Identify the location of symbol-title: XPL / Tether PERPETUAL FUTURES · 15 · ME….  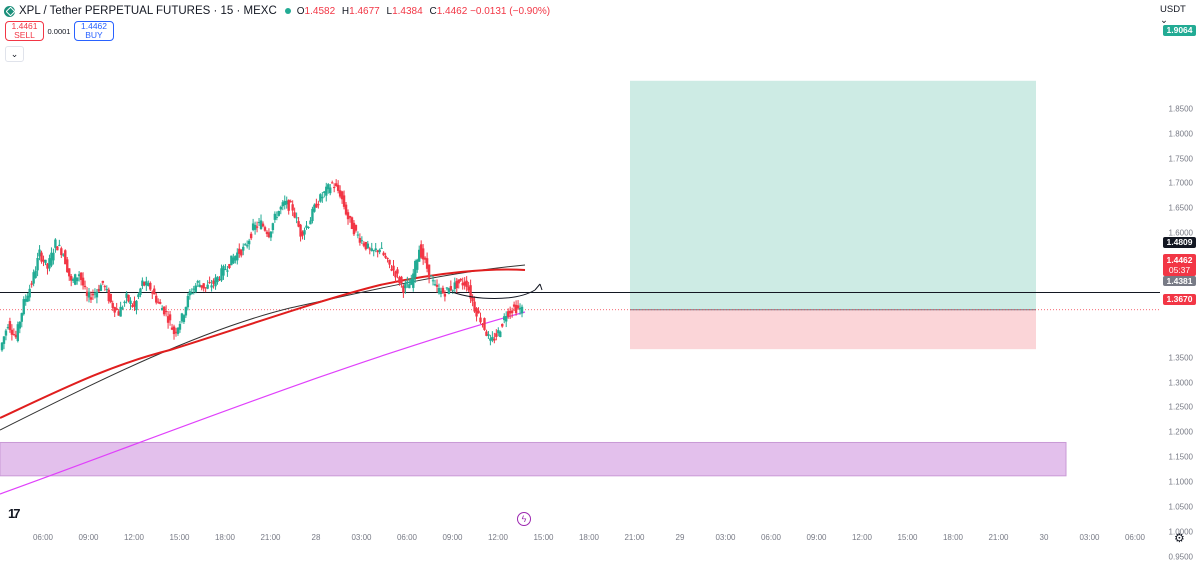
(148, 11).